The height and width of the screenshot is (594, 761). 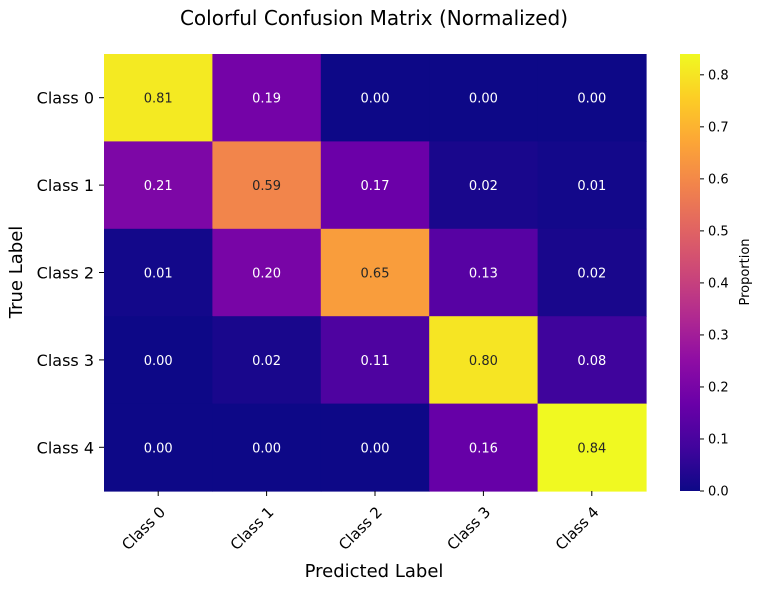 I want to click on x-tick-label: Class 4, so click(x=577, y=528).